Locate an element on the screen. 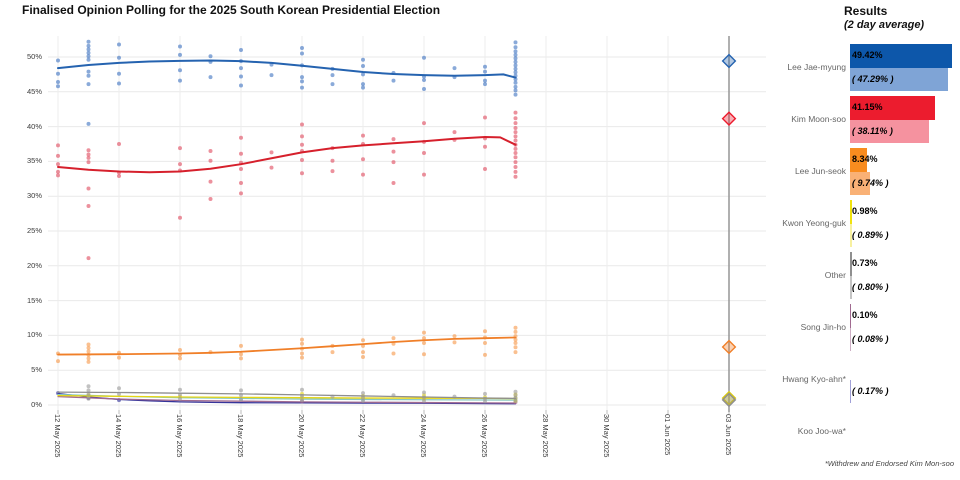 Image resolution: width=960 pixels, height=480 pixels. x-tick-label: 16 May 2025 is located at coordinates (179, 436).